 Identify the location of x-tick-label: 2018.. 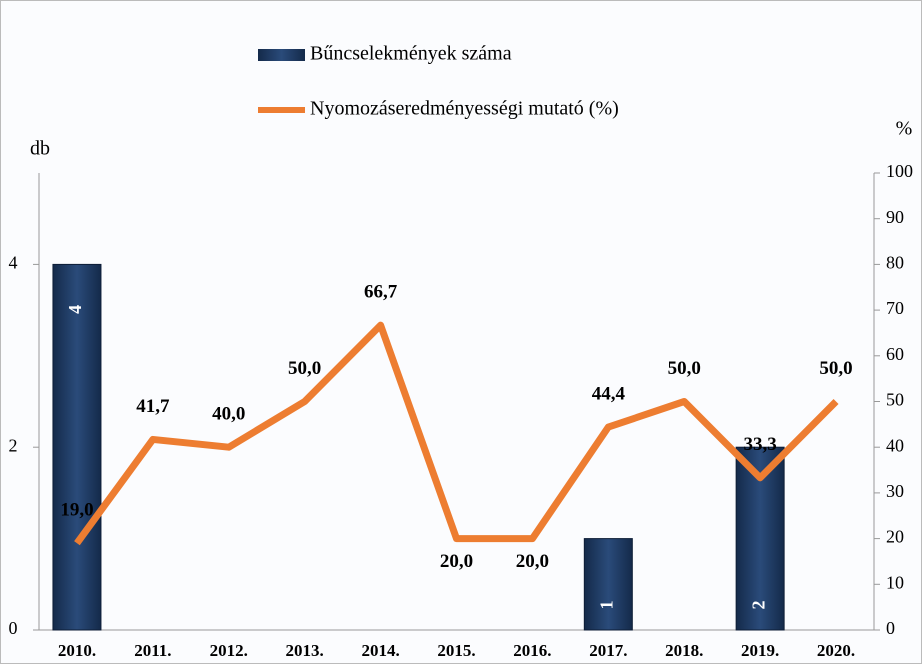
(684, 650).